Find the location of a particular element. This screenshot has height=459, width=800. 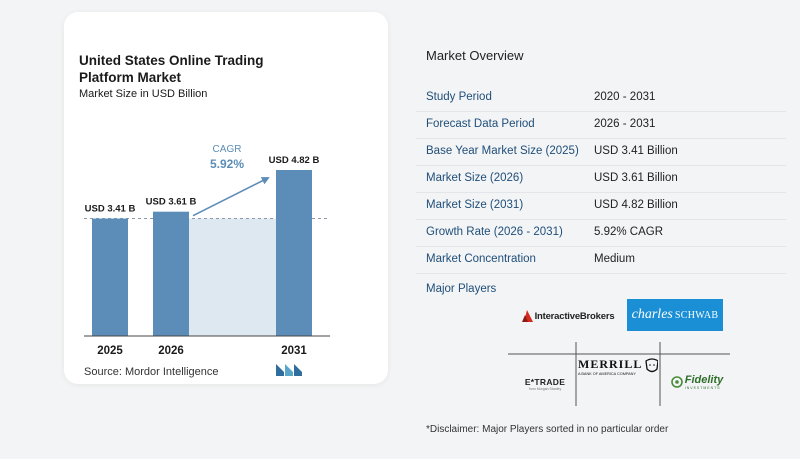

merrill-logo-subtext: A BANK OF AMERICA COMPANY is located at coordinates (607, 373).